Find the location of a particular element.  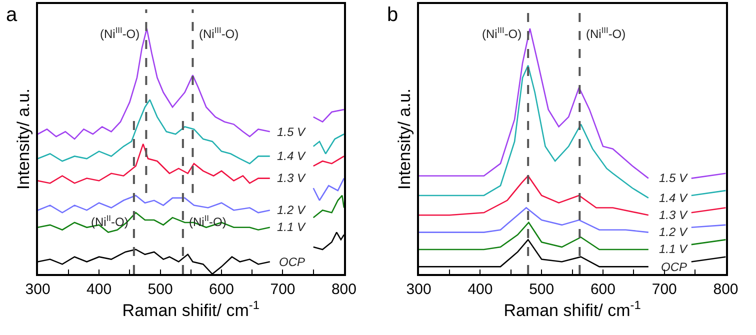

chart-title: b is located at coordinates (392, 15).